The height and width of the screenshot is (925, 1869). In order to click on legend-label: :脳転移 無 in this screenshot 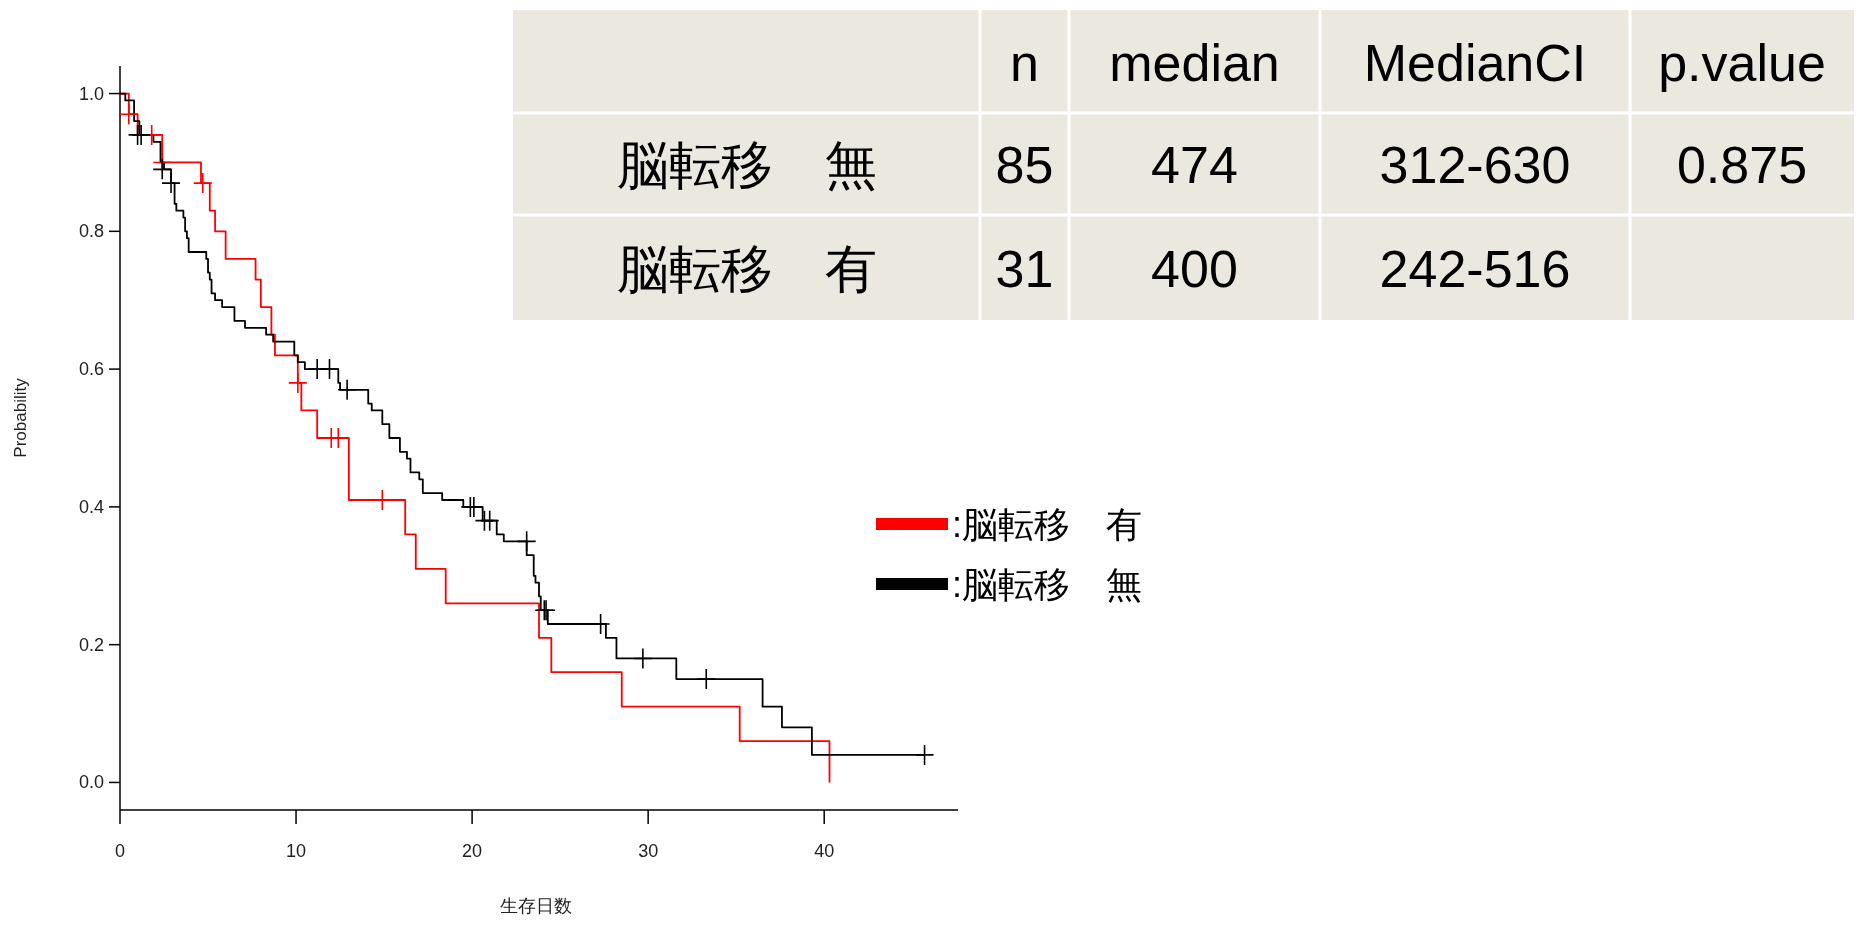, I will do `click(1047, 584)`.